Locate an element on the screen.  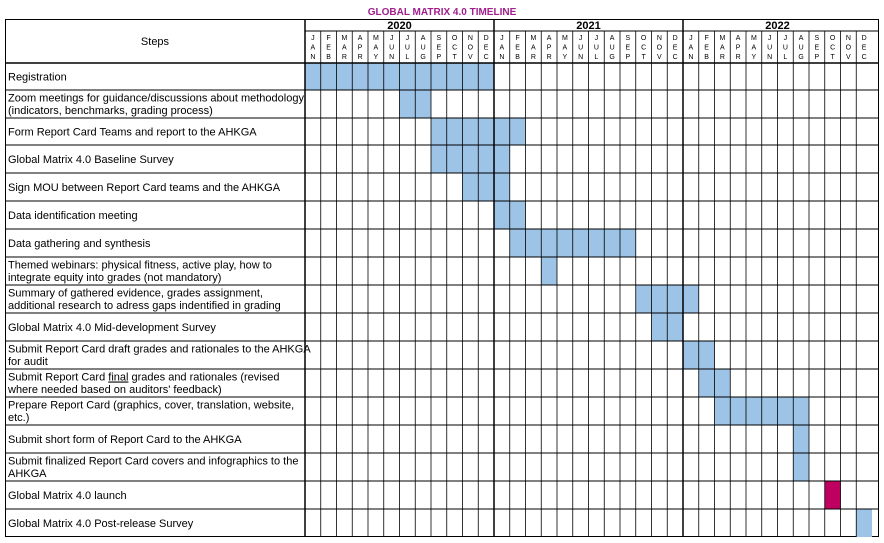
year-label: 2022 is located at coordinates (777, 26).